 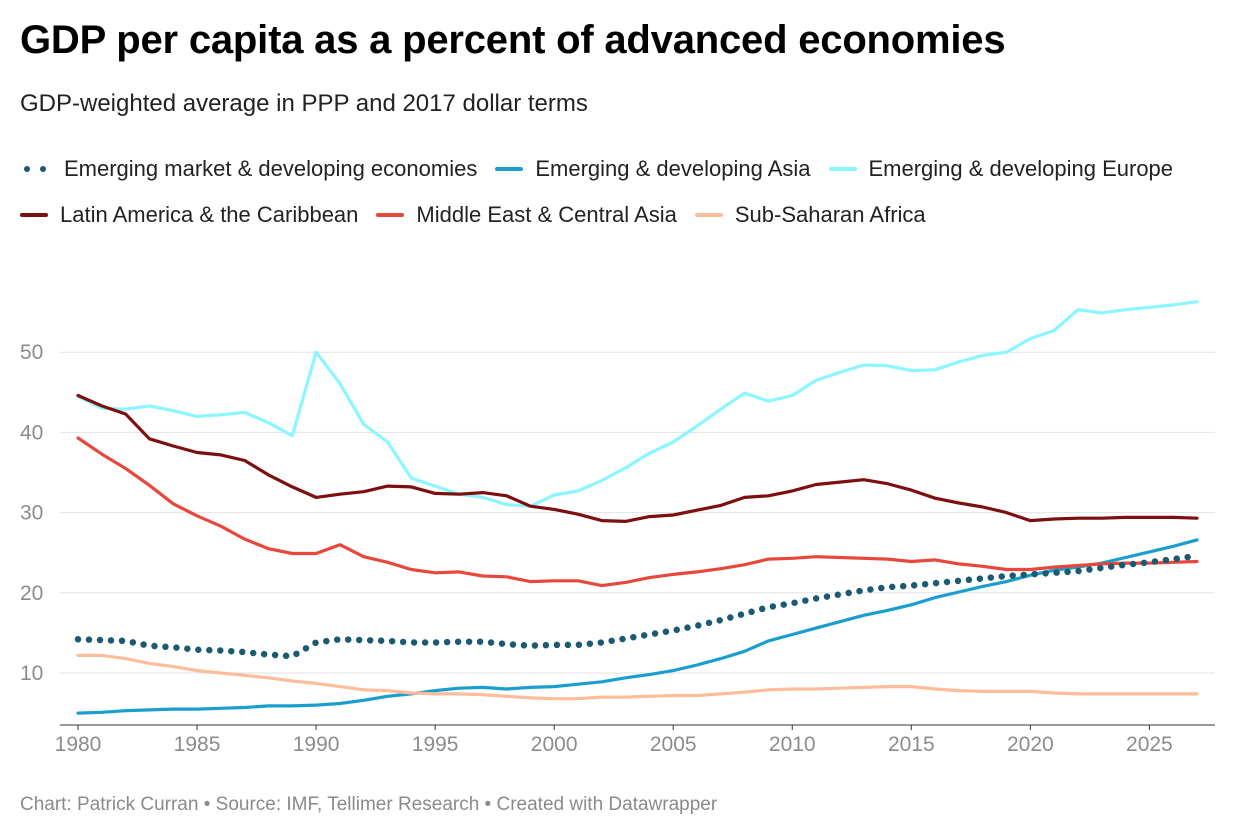 What do you see at coordinates (316, 744) in the screenshot?
I see `x-tick-label-1990: 1990` at bounding box center [316, 744].